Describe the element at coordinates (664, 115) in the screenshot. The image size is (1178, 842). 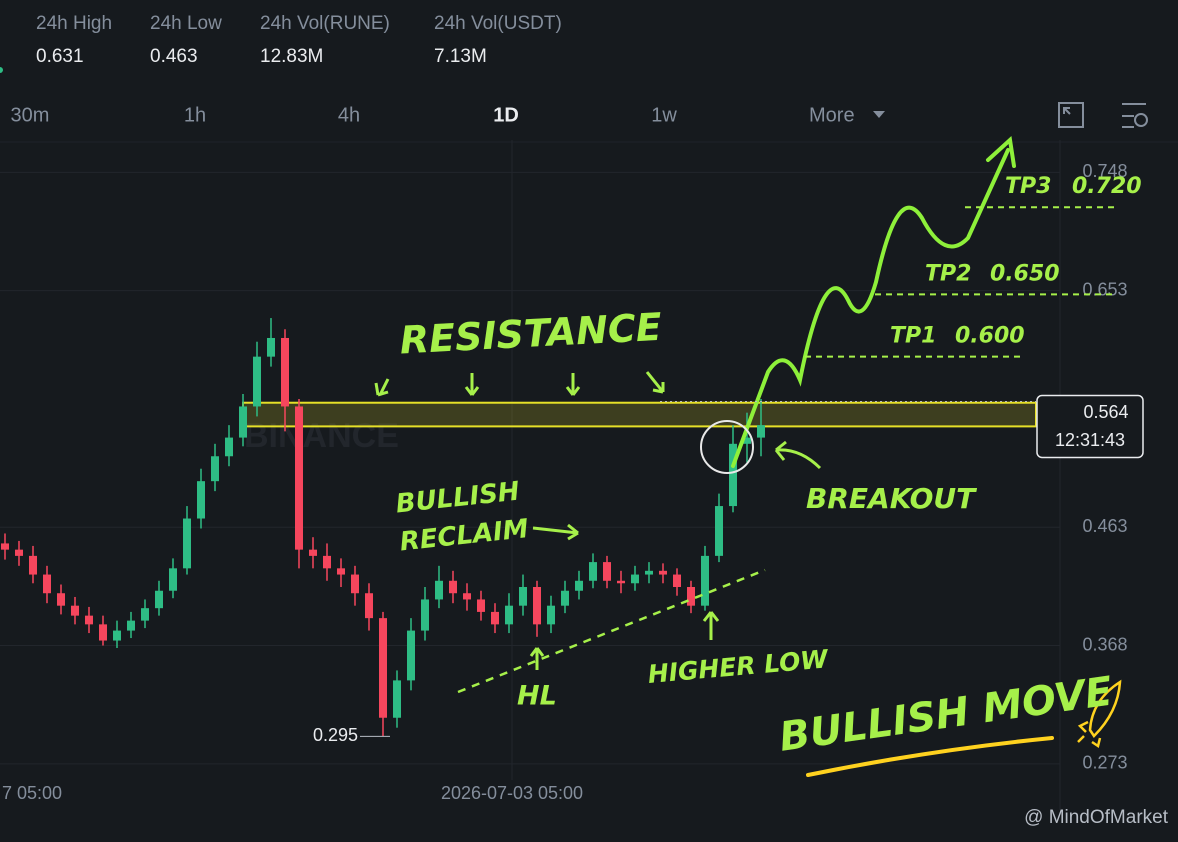
I see `interval-tab: 1w` at that location.